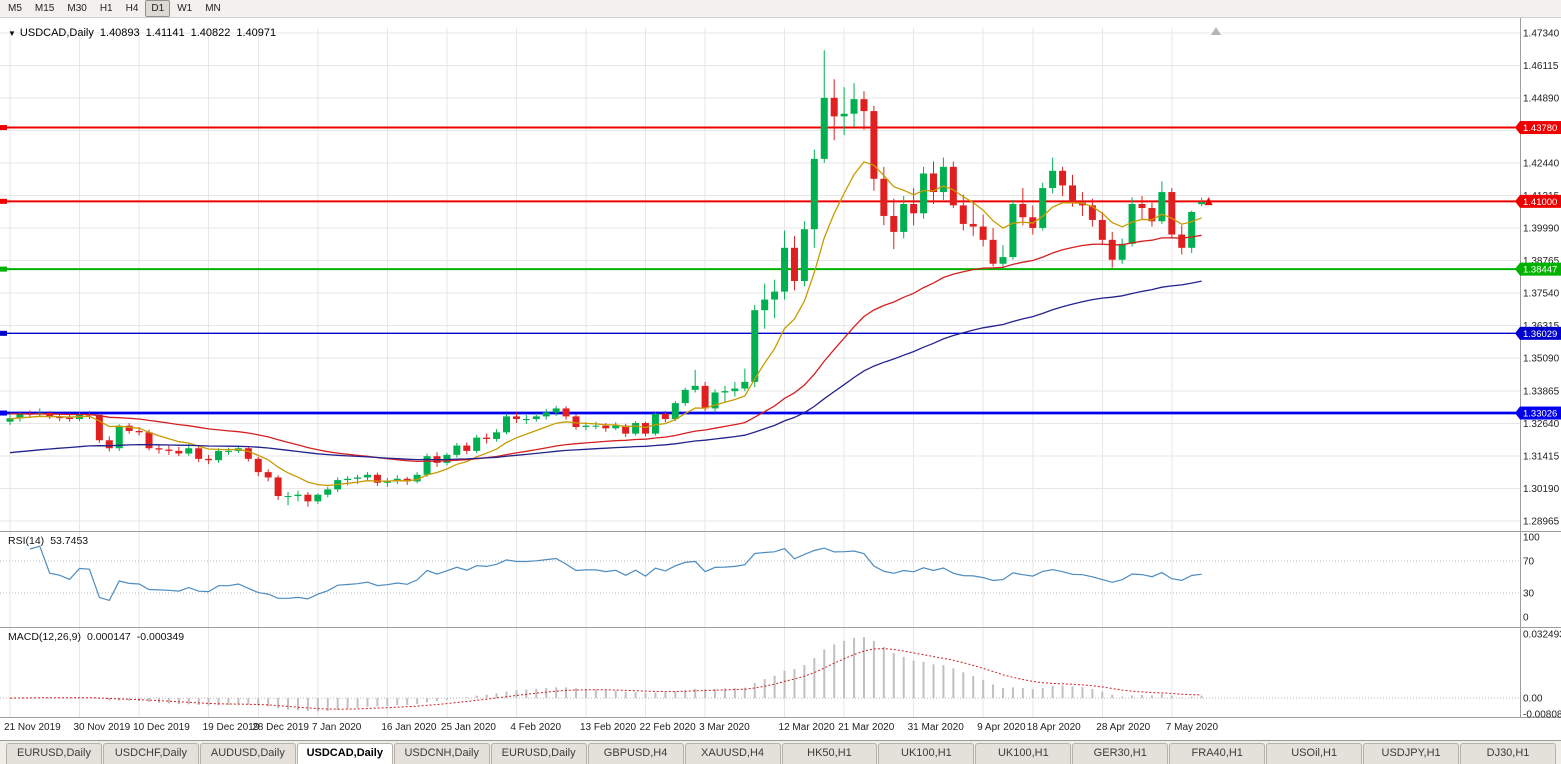  I want to click on symbol-dropdown-icon: ▼, so click(12, 33).